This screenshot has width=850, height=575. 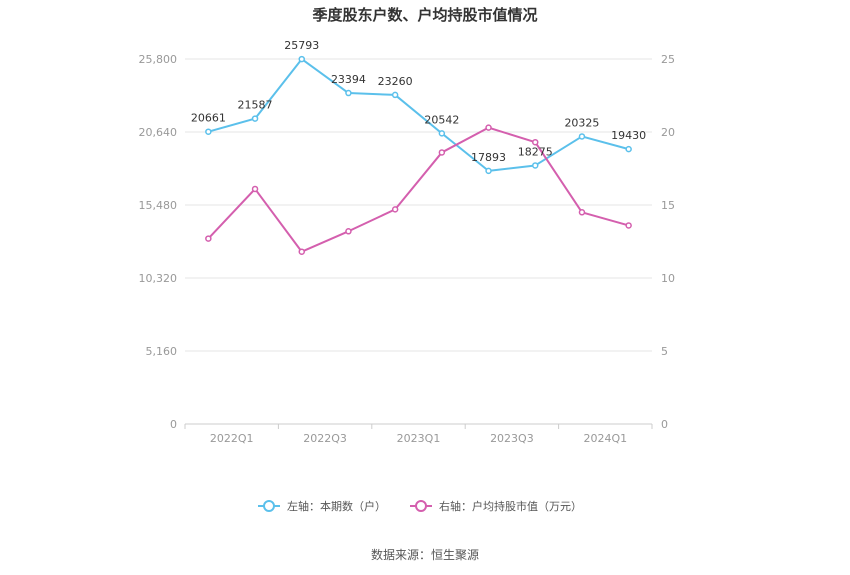 What do you see at coordinates (301, 45) in the screenshot?
I see `data-label: 25793` at bounding box center [301, 45].